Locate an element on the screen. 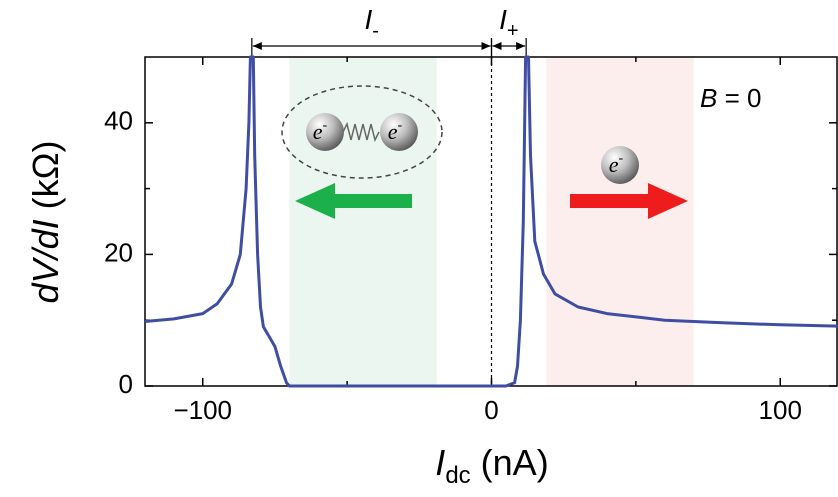  span-label: I+ is located at coordinates (508, 23).